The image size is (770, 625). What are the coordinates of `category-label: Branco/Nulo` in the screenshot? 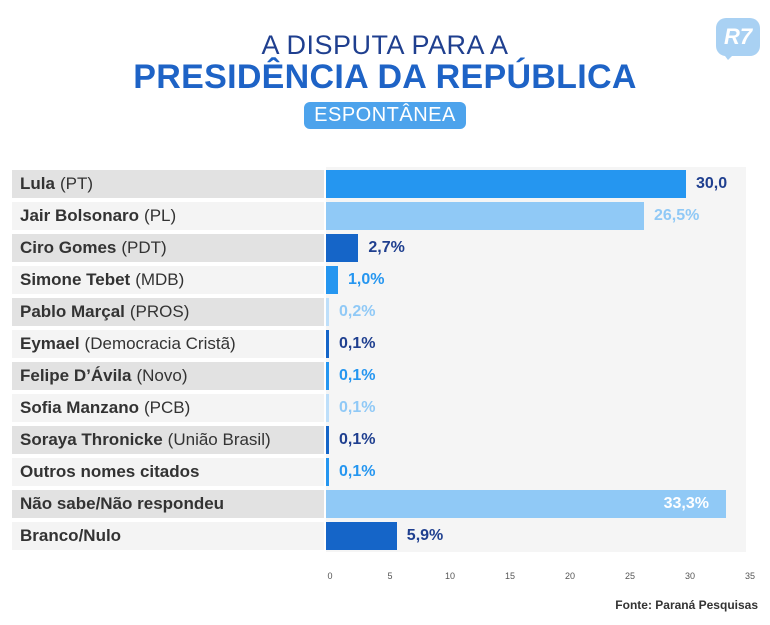 It's located at (168, 536).